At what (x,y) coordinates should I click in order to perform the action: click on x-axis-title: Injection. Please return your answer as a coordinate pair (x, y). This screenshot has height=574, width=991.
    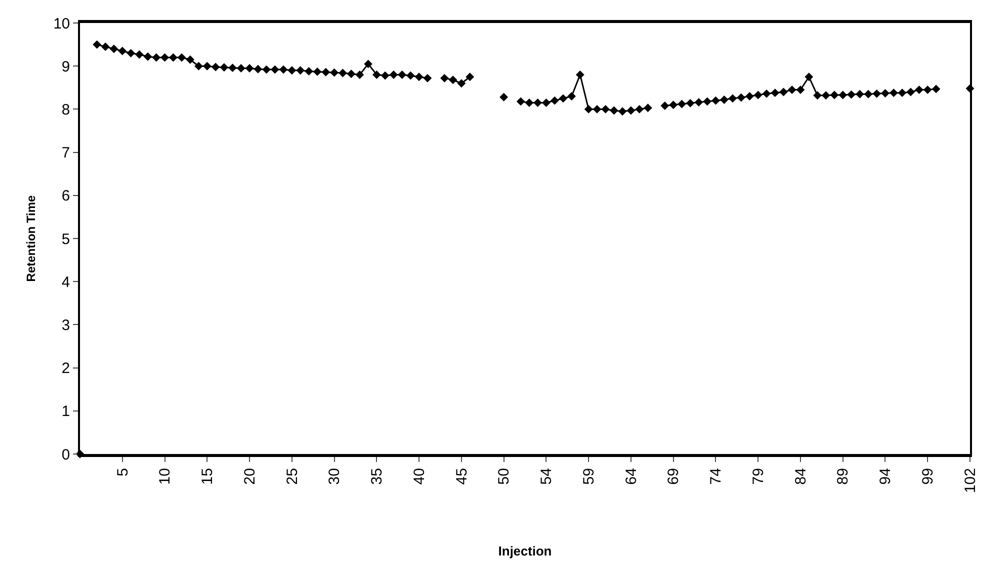
    Looking at the image, I should click on (525, 551).